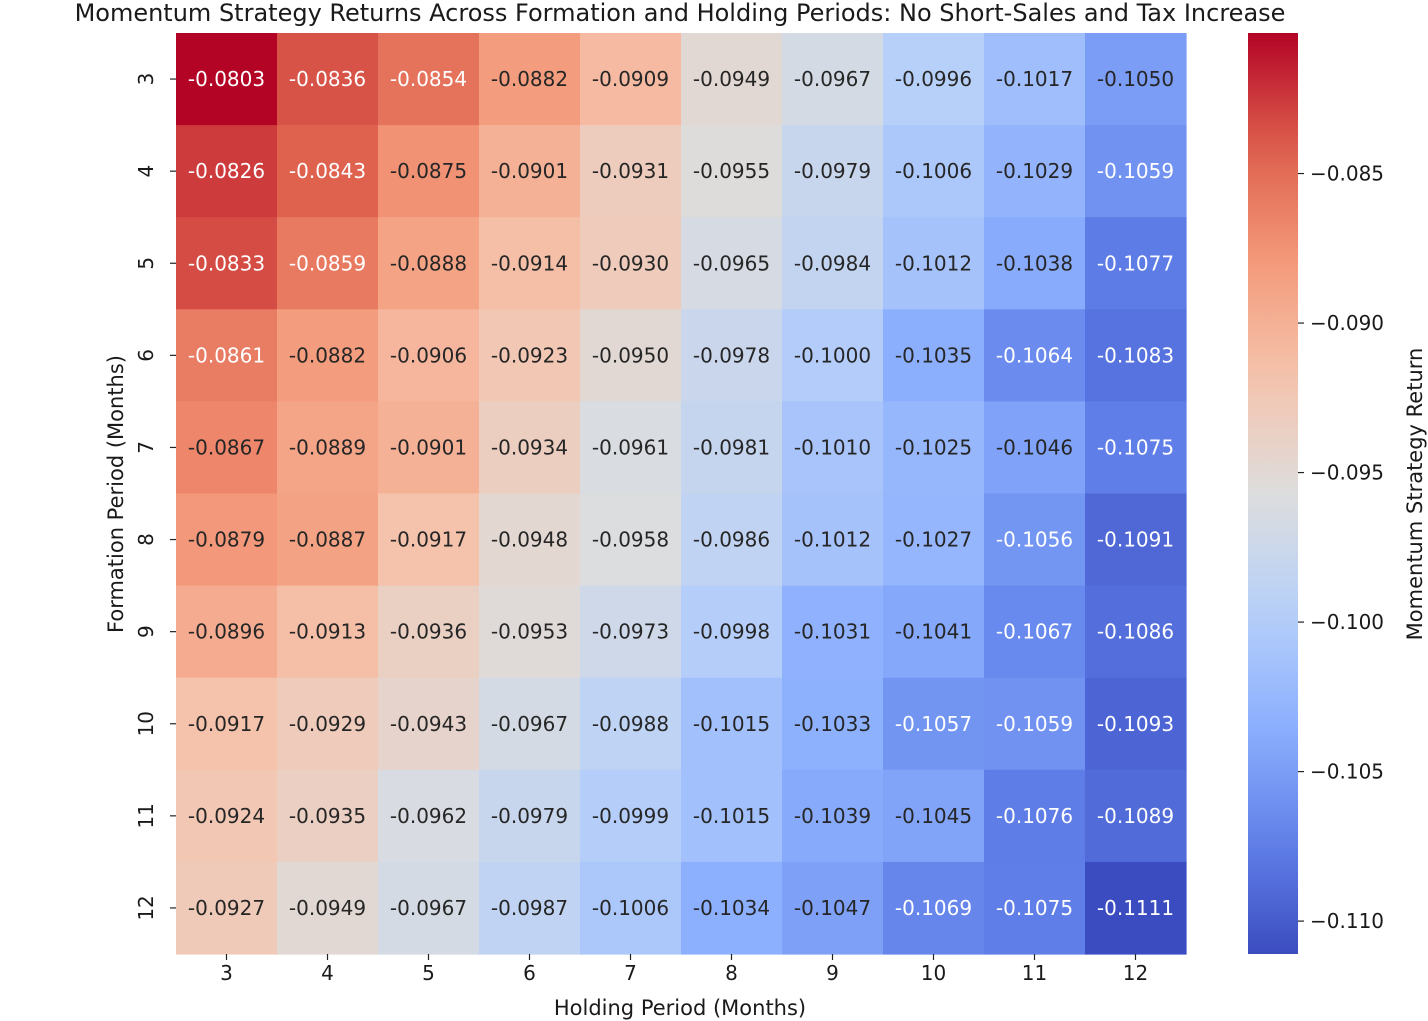 The image size is (1428, 1021). What do you see at coordinates (155, 497) in the screenshot?
I see `y-axis: 3 4 5 6 7 8 9 10 11 12` at bounding box center [155, 497].